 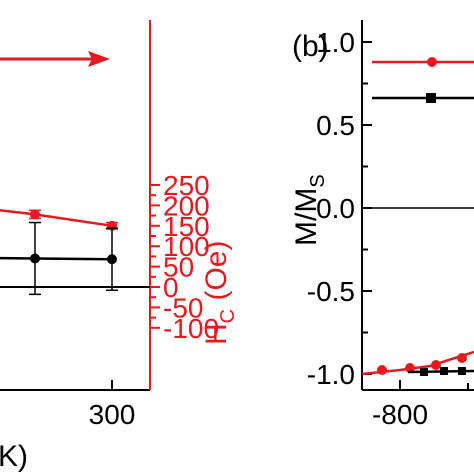 I want to click on right-axis-tick-label: 100, so click(x=186, y=246).